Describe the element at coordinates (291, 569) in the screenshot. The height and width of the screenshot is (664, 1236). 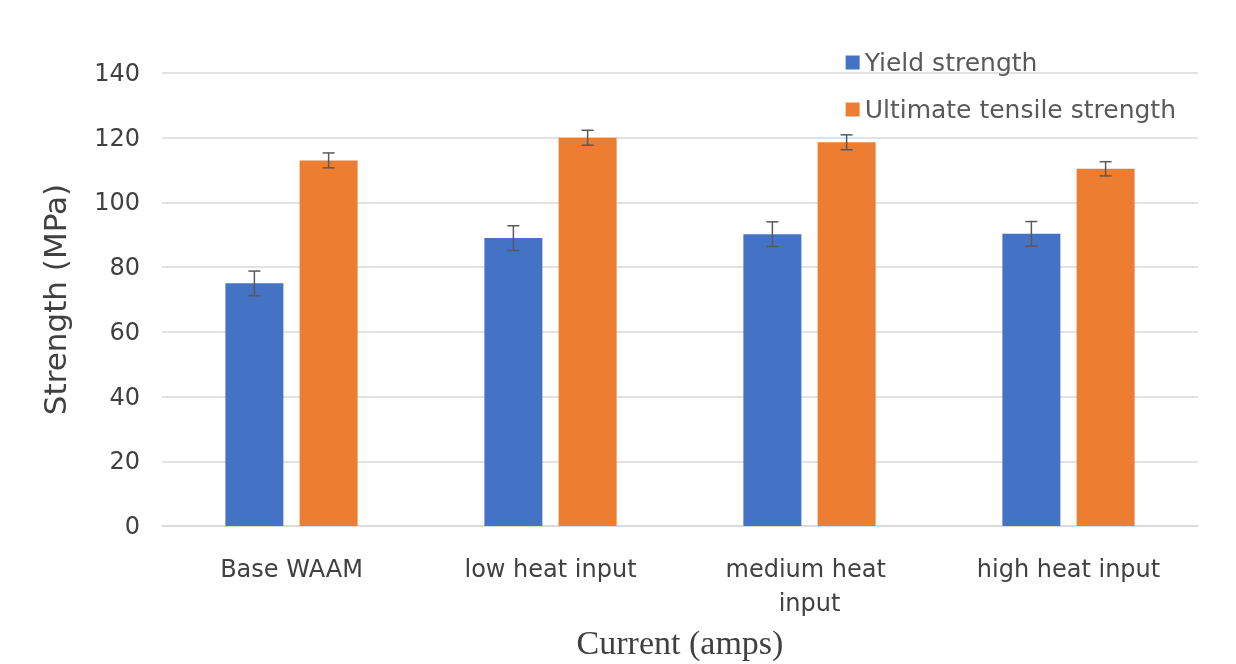
I see `x-tick-label: Base WAAM` at that location.